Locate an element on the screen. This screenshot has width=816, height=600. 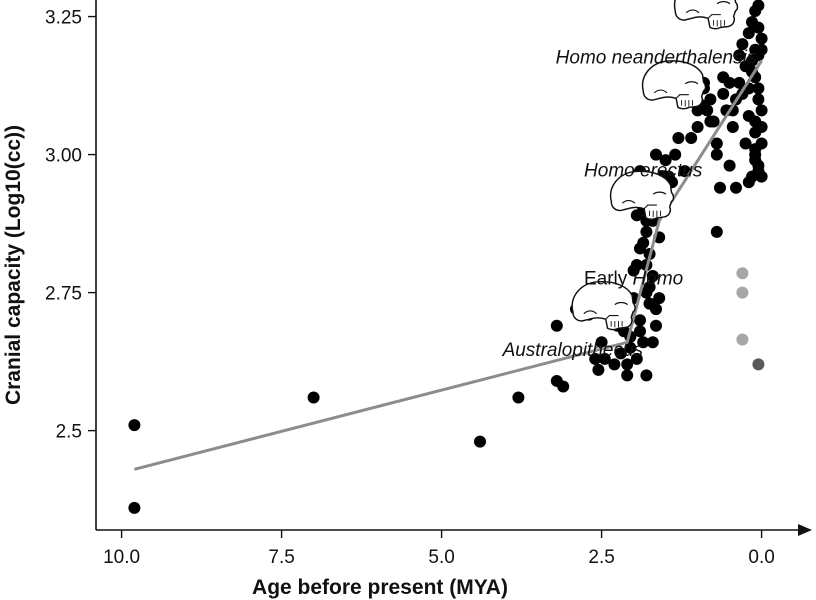
x-tick-label: 2.5 is located at coordinates (601, 557).